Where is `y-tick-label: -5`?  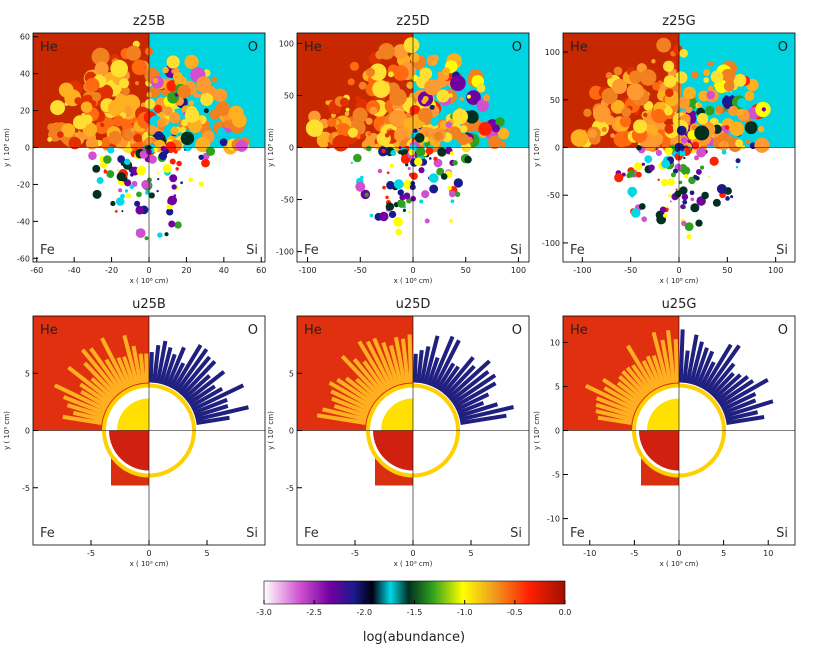
y-tick-label: -5 is located at coordinates (556, 475).